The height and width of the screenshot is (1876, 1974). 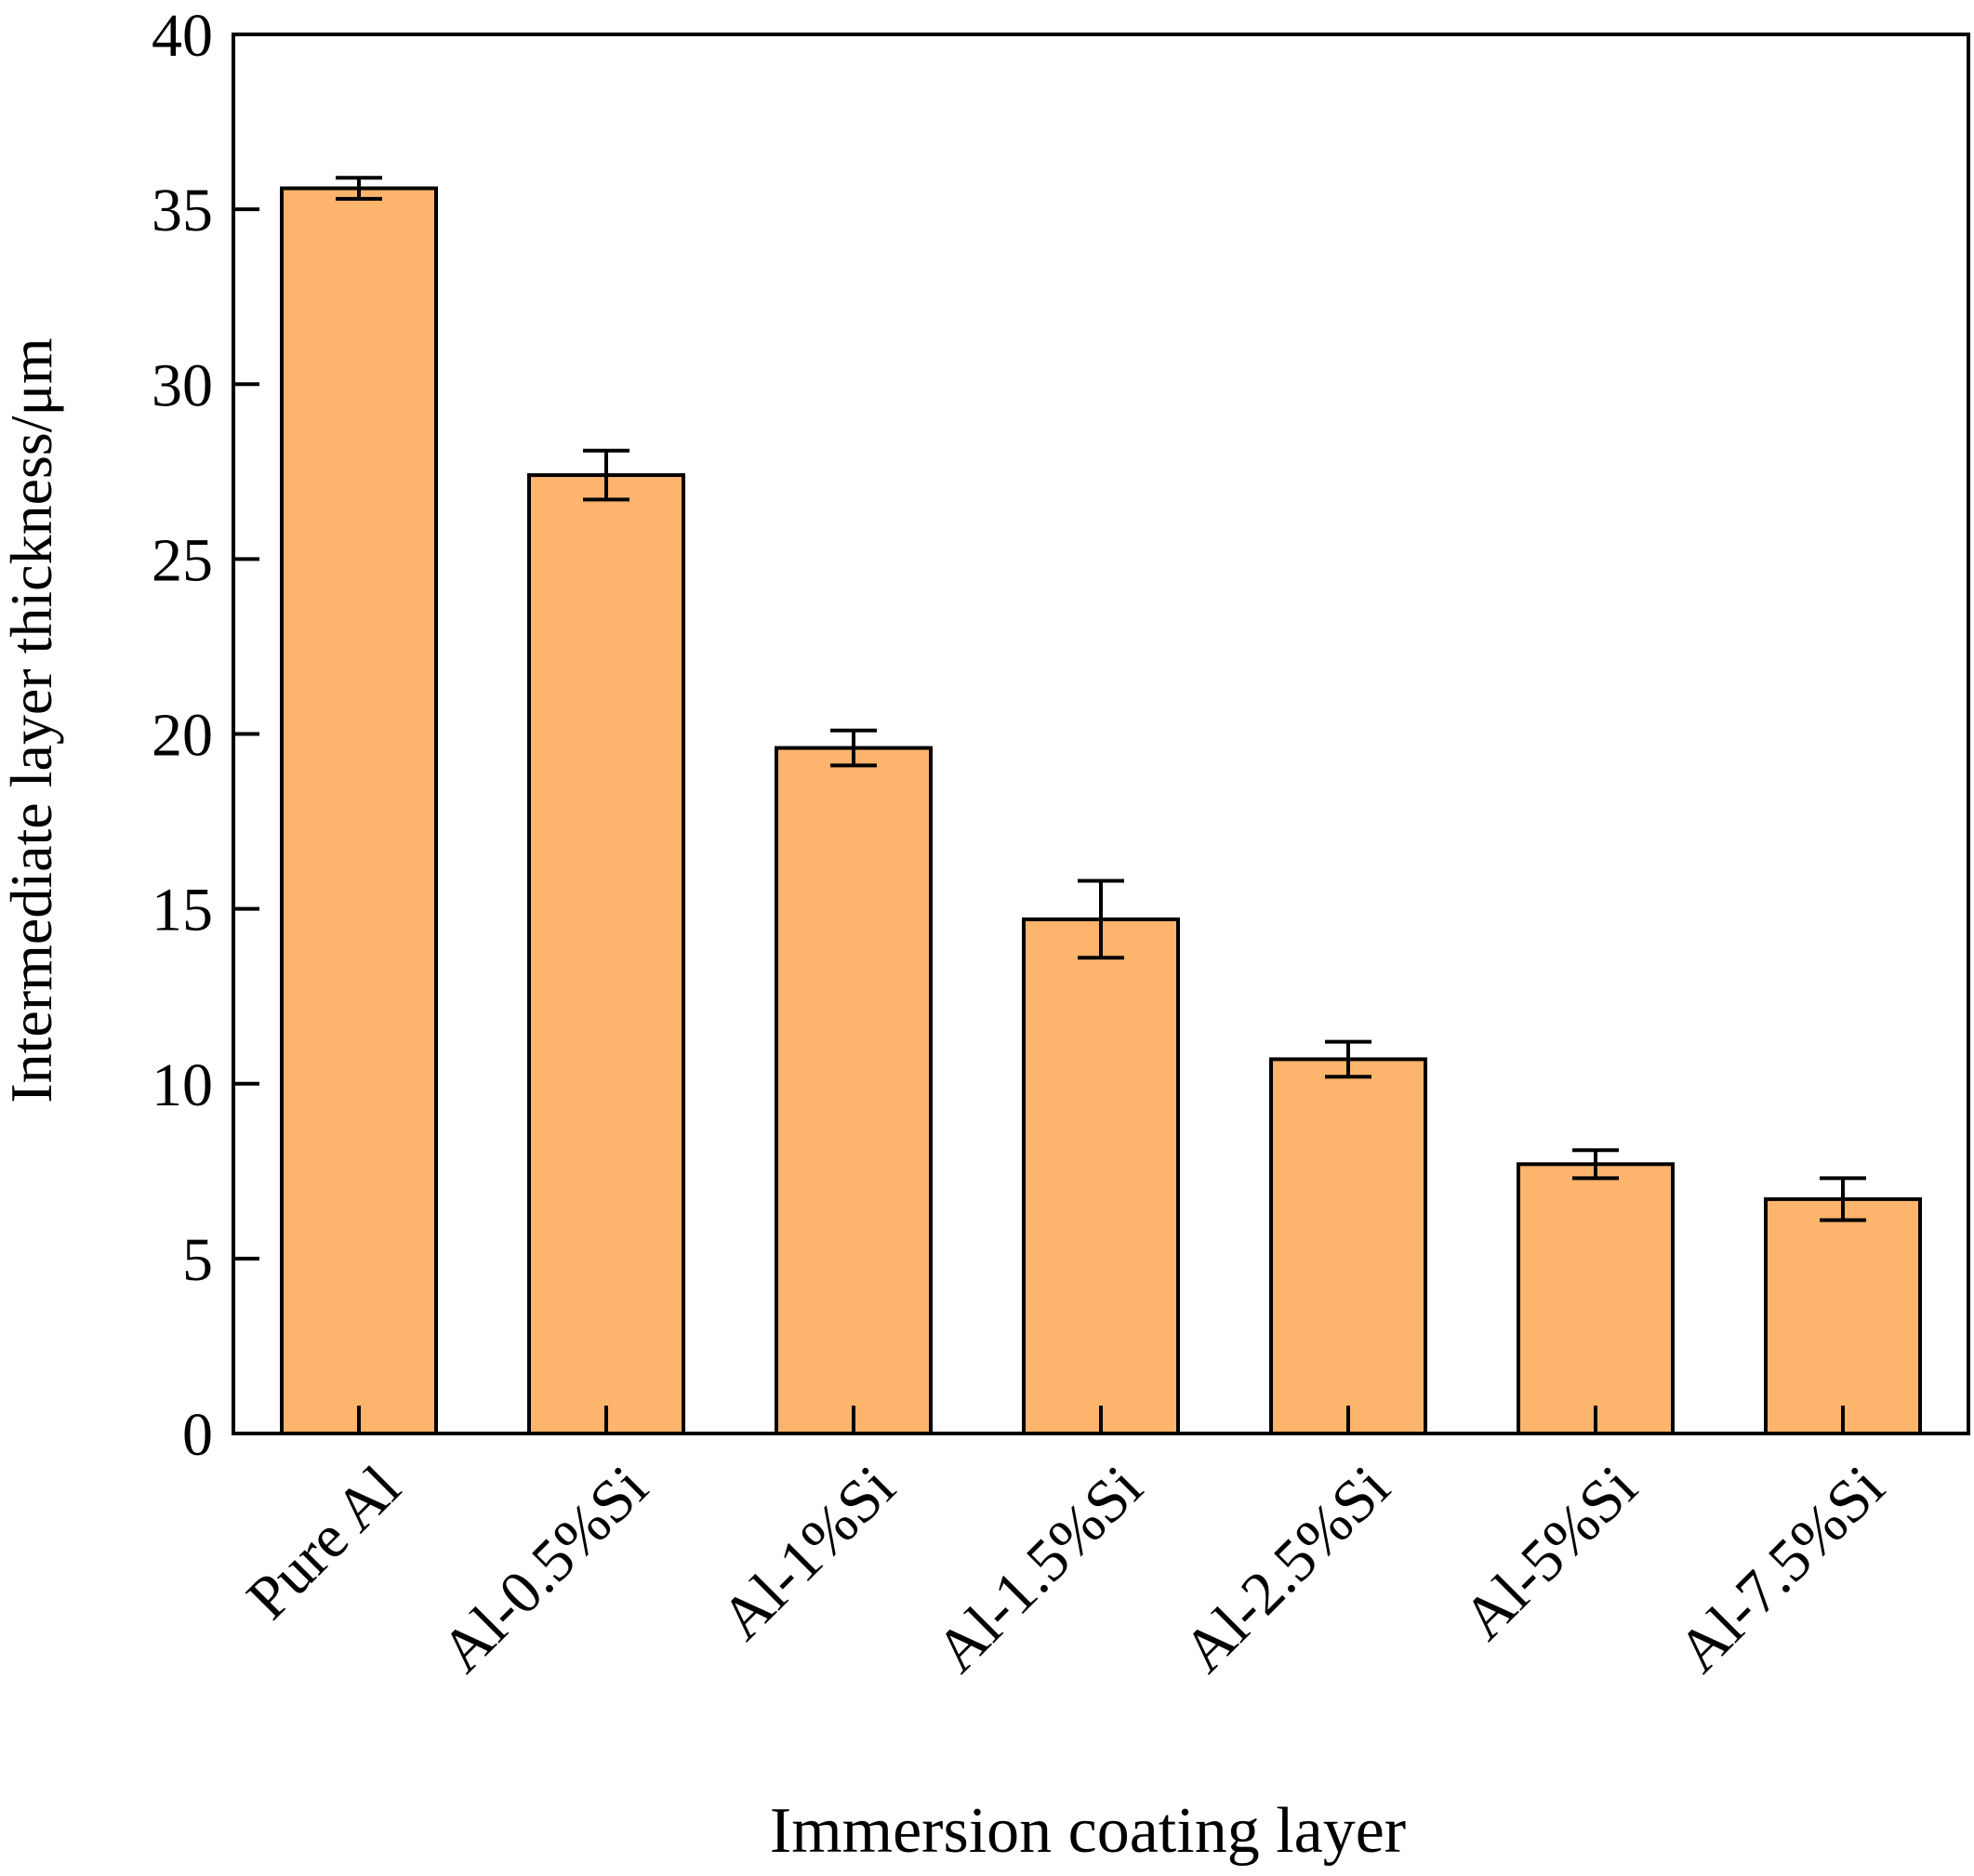 What do you see at coordinates (182, 911) in the screenshot?
I see `y-tick-label: 15` at bounding box center [182, 911].